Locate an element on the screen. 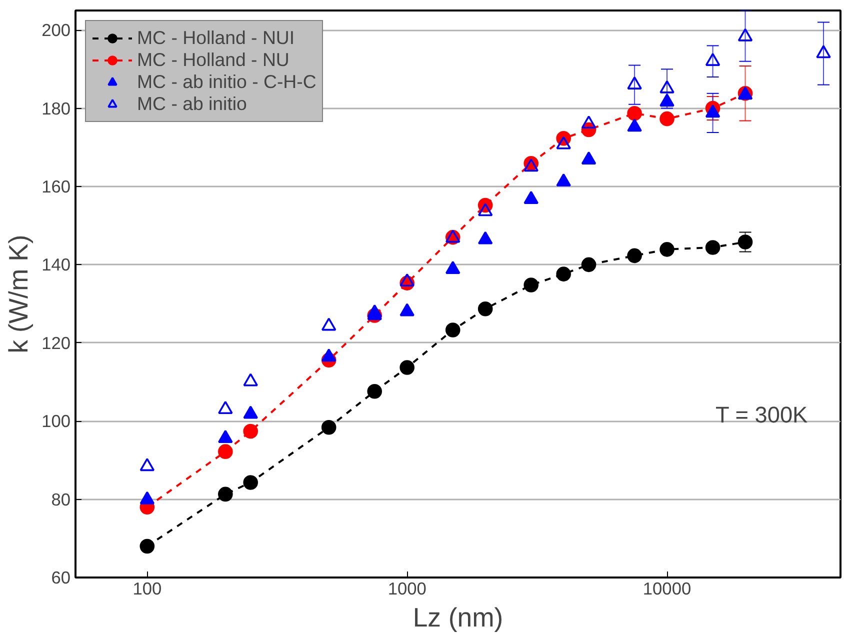 Image resolution: width=864 pixels, height=639 pixels. legend-label: MC - Holland - NUI is located at coordinates (216, 38).